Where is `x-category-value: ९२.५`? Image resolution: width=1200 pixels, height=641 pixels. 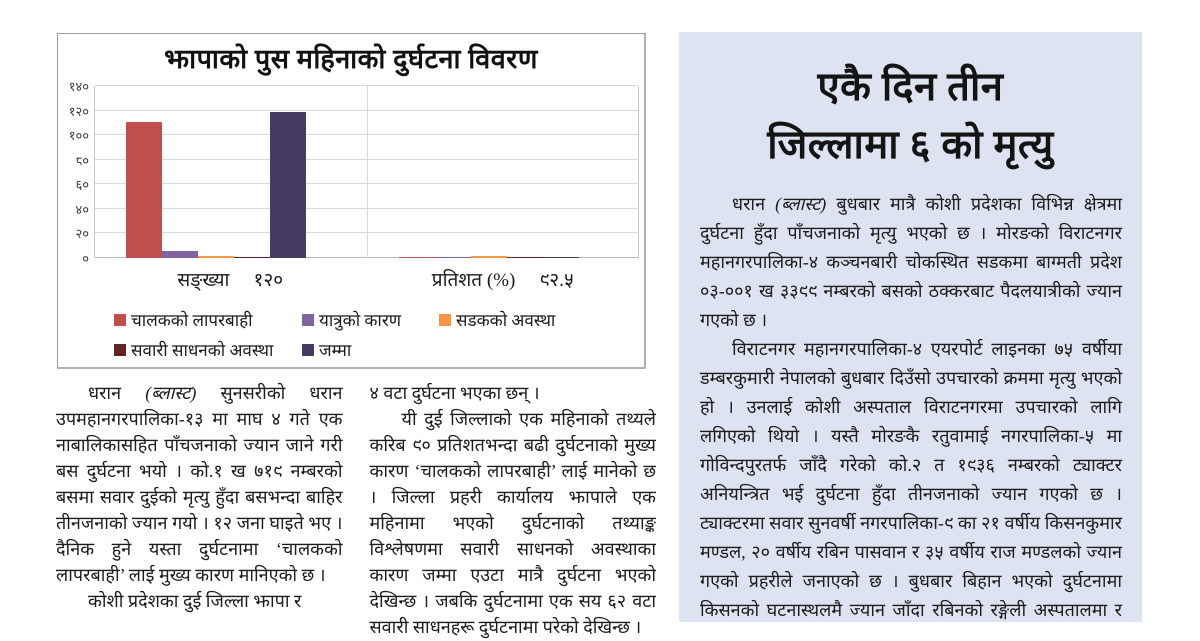 x-category-value: ९२.५ is located at coordinates (556, 280).